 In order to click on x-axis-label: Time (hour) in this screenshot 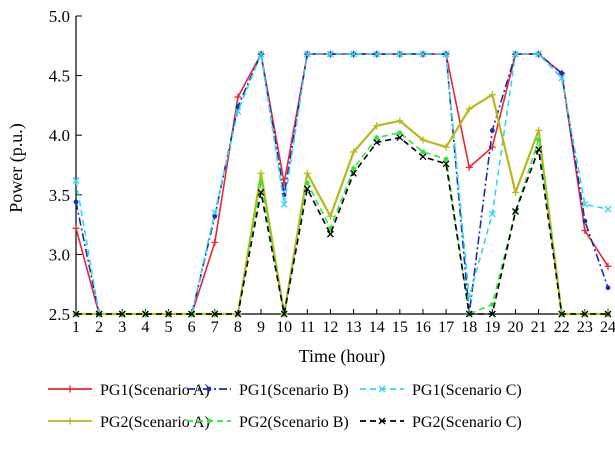, I will do `click(342, 356)`.